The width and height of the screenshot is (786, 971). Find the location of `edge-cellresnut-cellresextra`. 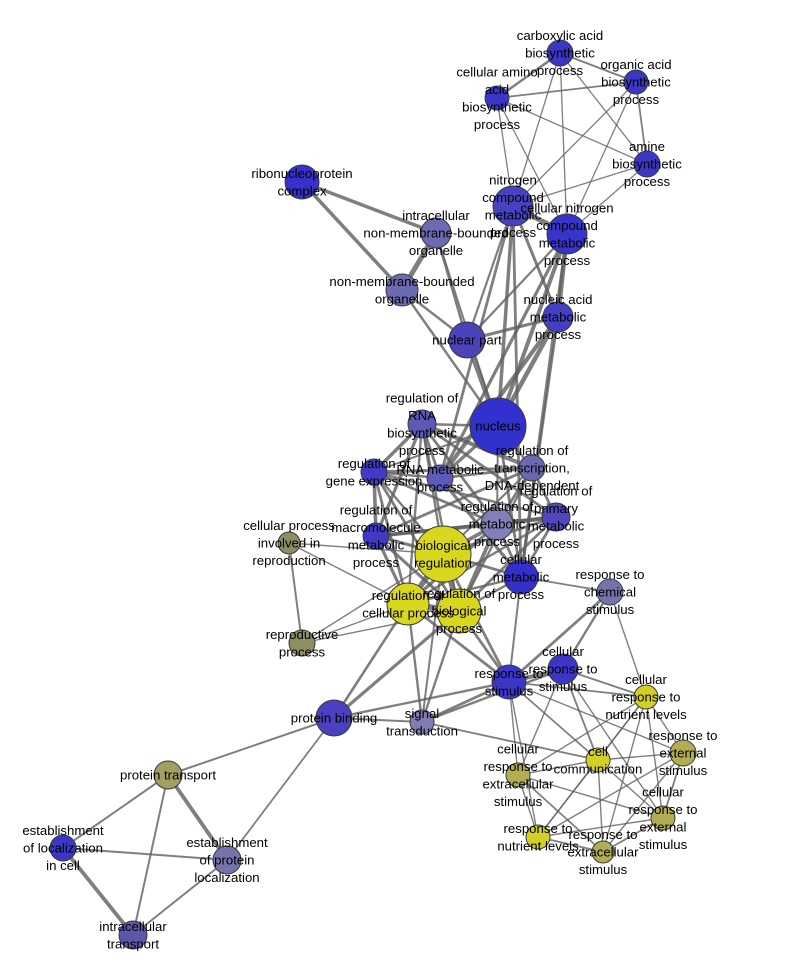

edge-cellresnut-cellresextra is located at coordinates (582, 736).